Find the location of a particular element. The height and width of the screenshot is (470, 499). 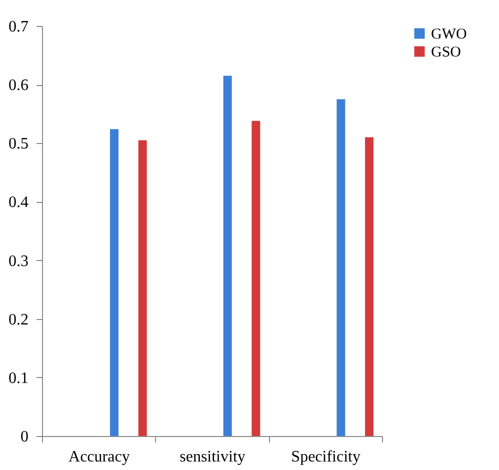

x-tick-label: Specificity is located at coordinates (325, 457).